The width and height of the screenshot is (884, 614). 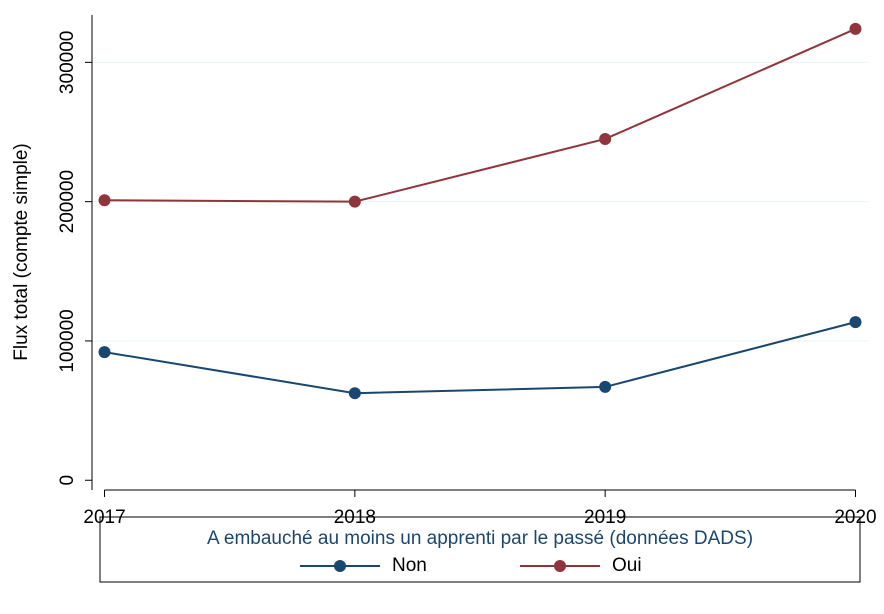 I want to click on legend-label: Oui, so click(x=627, y=565).